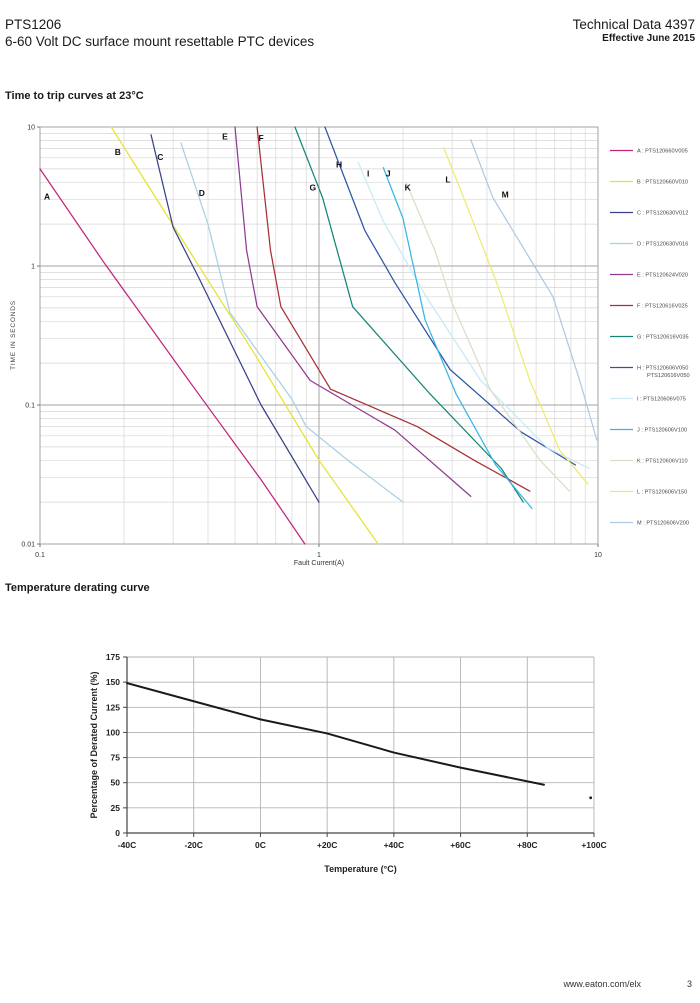  I want to click on svg-text: J, so click(388, 174).